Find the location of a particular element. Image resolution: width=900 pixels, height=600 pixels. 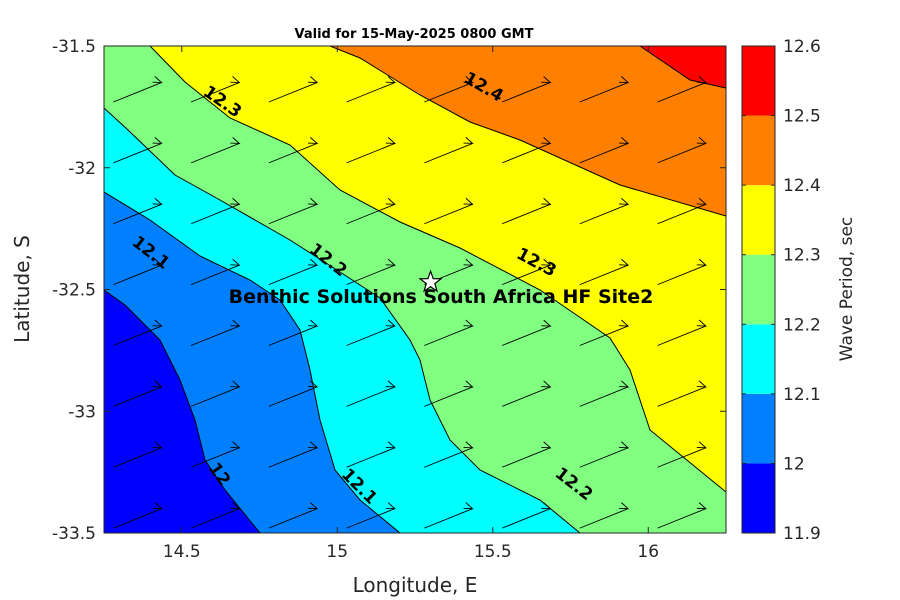

y-tick-label: -33.5 is located at coordinates (74, 534).